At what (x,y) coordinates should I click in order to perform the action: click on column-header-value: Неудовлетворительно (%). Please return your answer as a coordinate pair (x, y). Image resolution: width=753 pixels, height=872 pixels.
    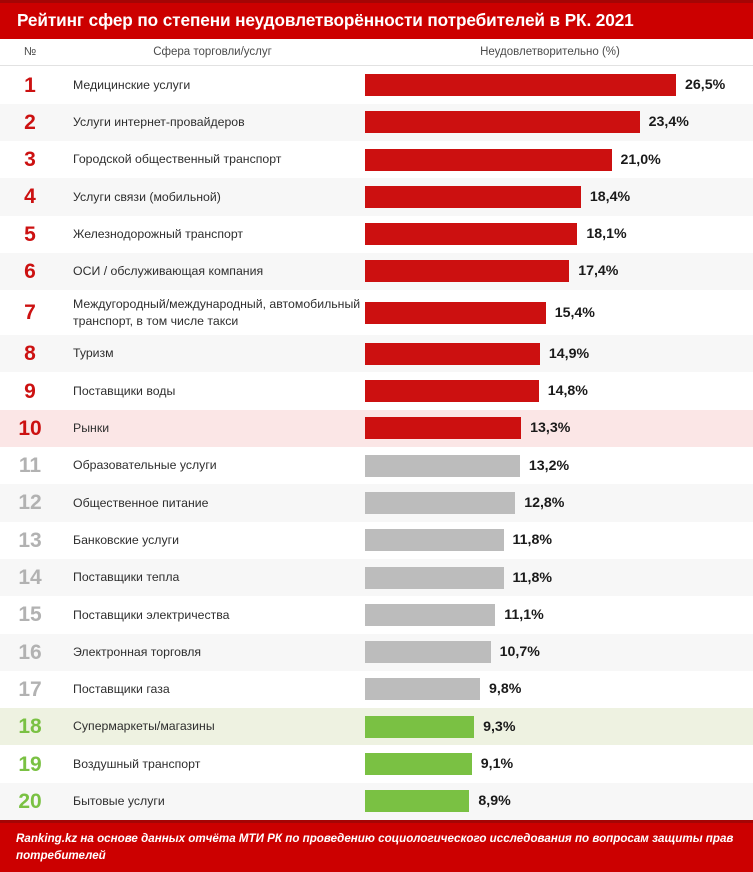
    Looking at the image, I should click on (550, 52).